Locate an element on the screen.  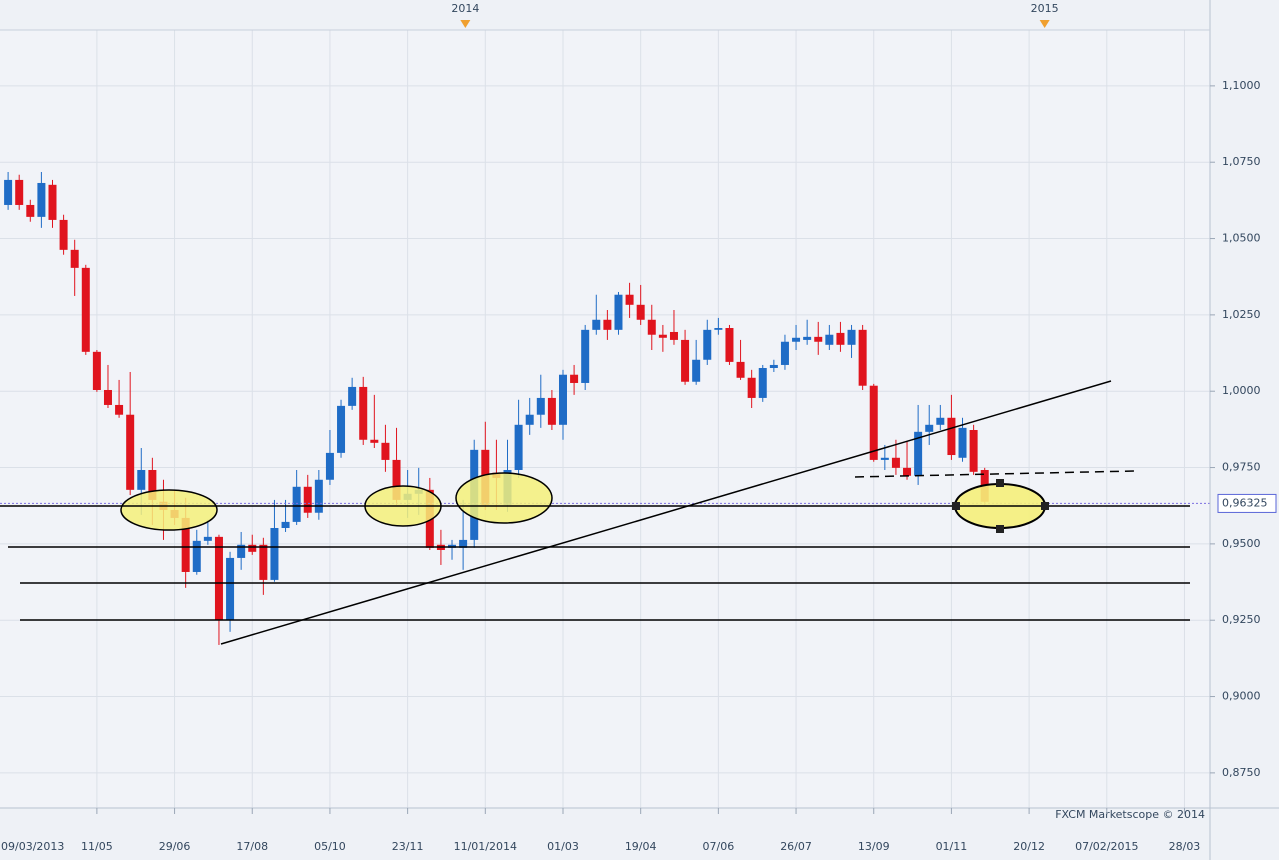
x-tick-label: 26/07 is located at coordinates (796, 846).